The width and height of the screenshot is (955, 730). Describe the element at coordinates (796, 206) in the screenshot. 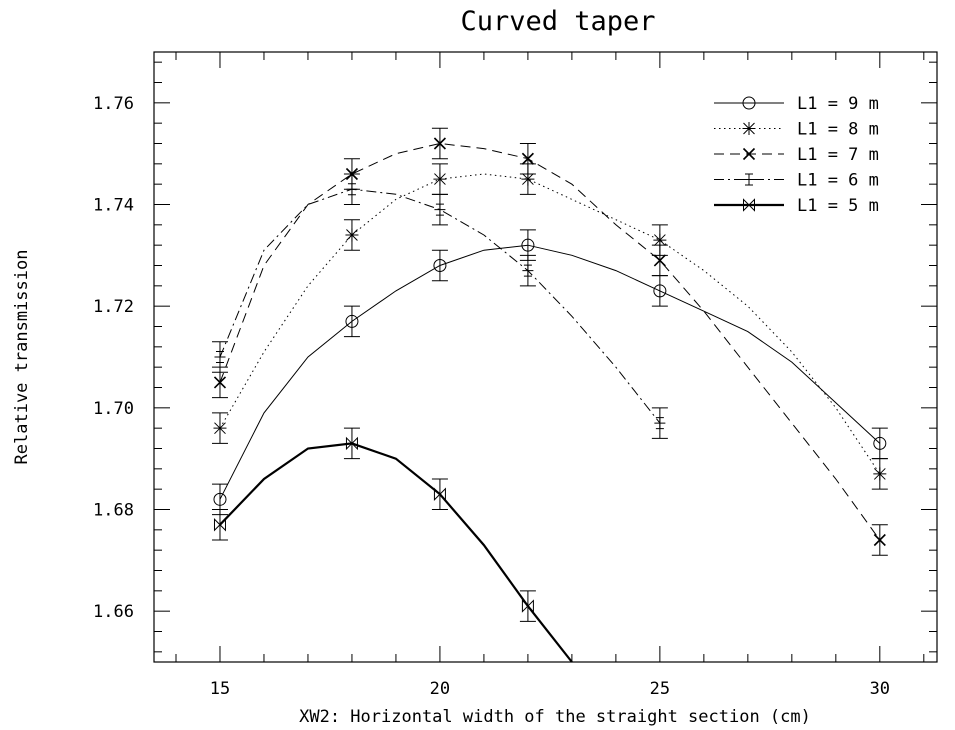

I see `legend-entry: L1 = 5 m` at that location.